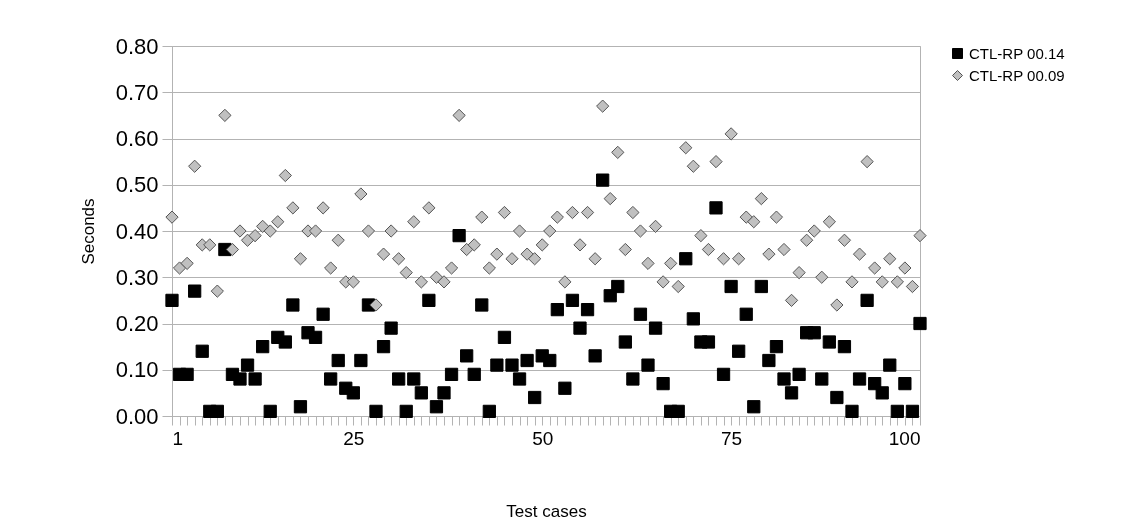 This screenshot has width=1140, height=525. Describe the element at coordinates (137, 277) in the screenshot. I see `y-tick-label: 0.30` at that location.